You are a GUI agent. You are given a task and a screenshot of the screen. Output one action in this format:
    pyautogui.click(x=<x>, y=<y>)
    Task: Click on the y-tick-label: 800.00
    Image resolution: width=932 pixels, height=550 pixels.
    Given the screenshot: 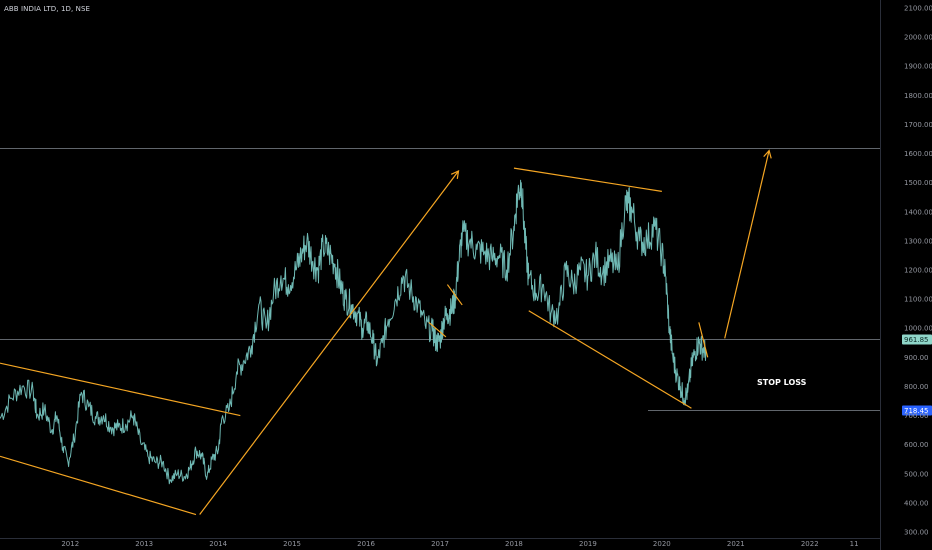 What is the action you would take?
    pyautogui.click(x=916, y=387)
    